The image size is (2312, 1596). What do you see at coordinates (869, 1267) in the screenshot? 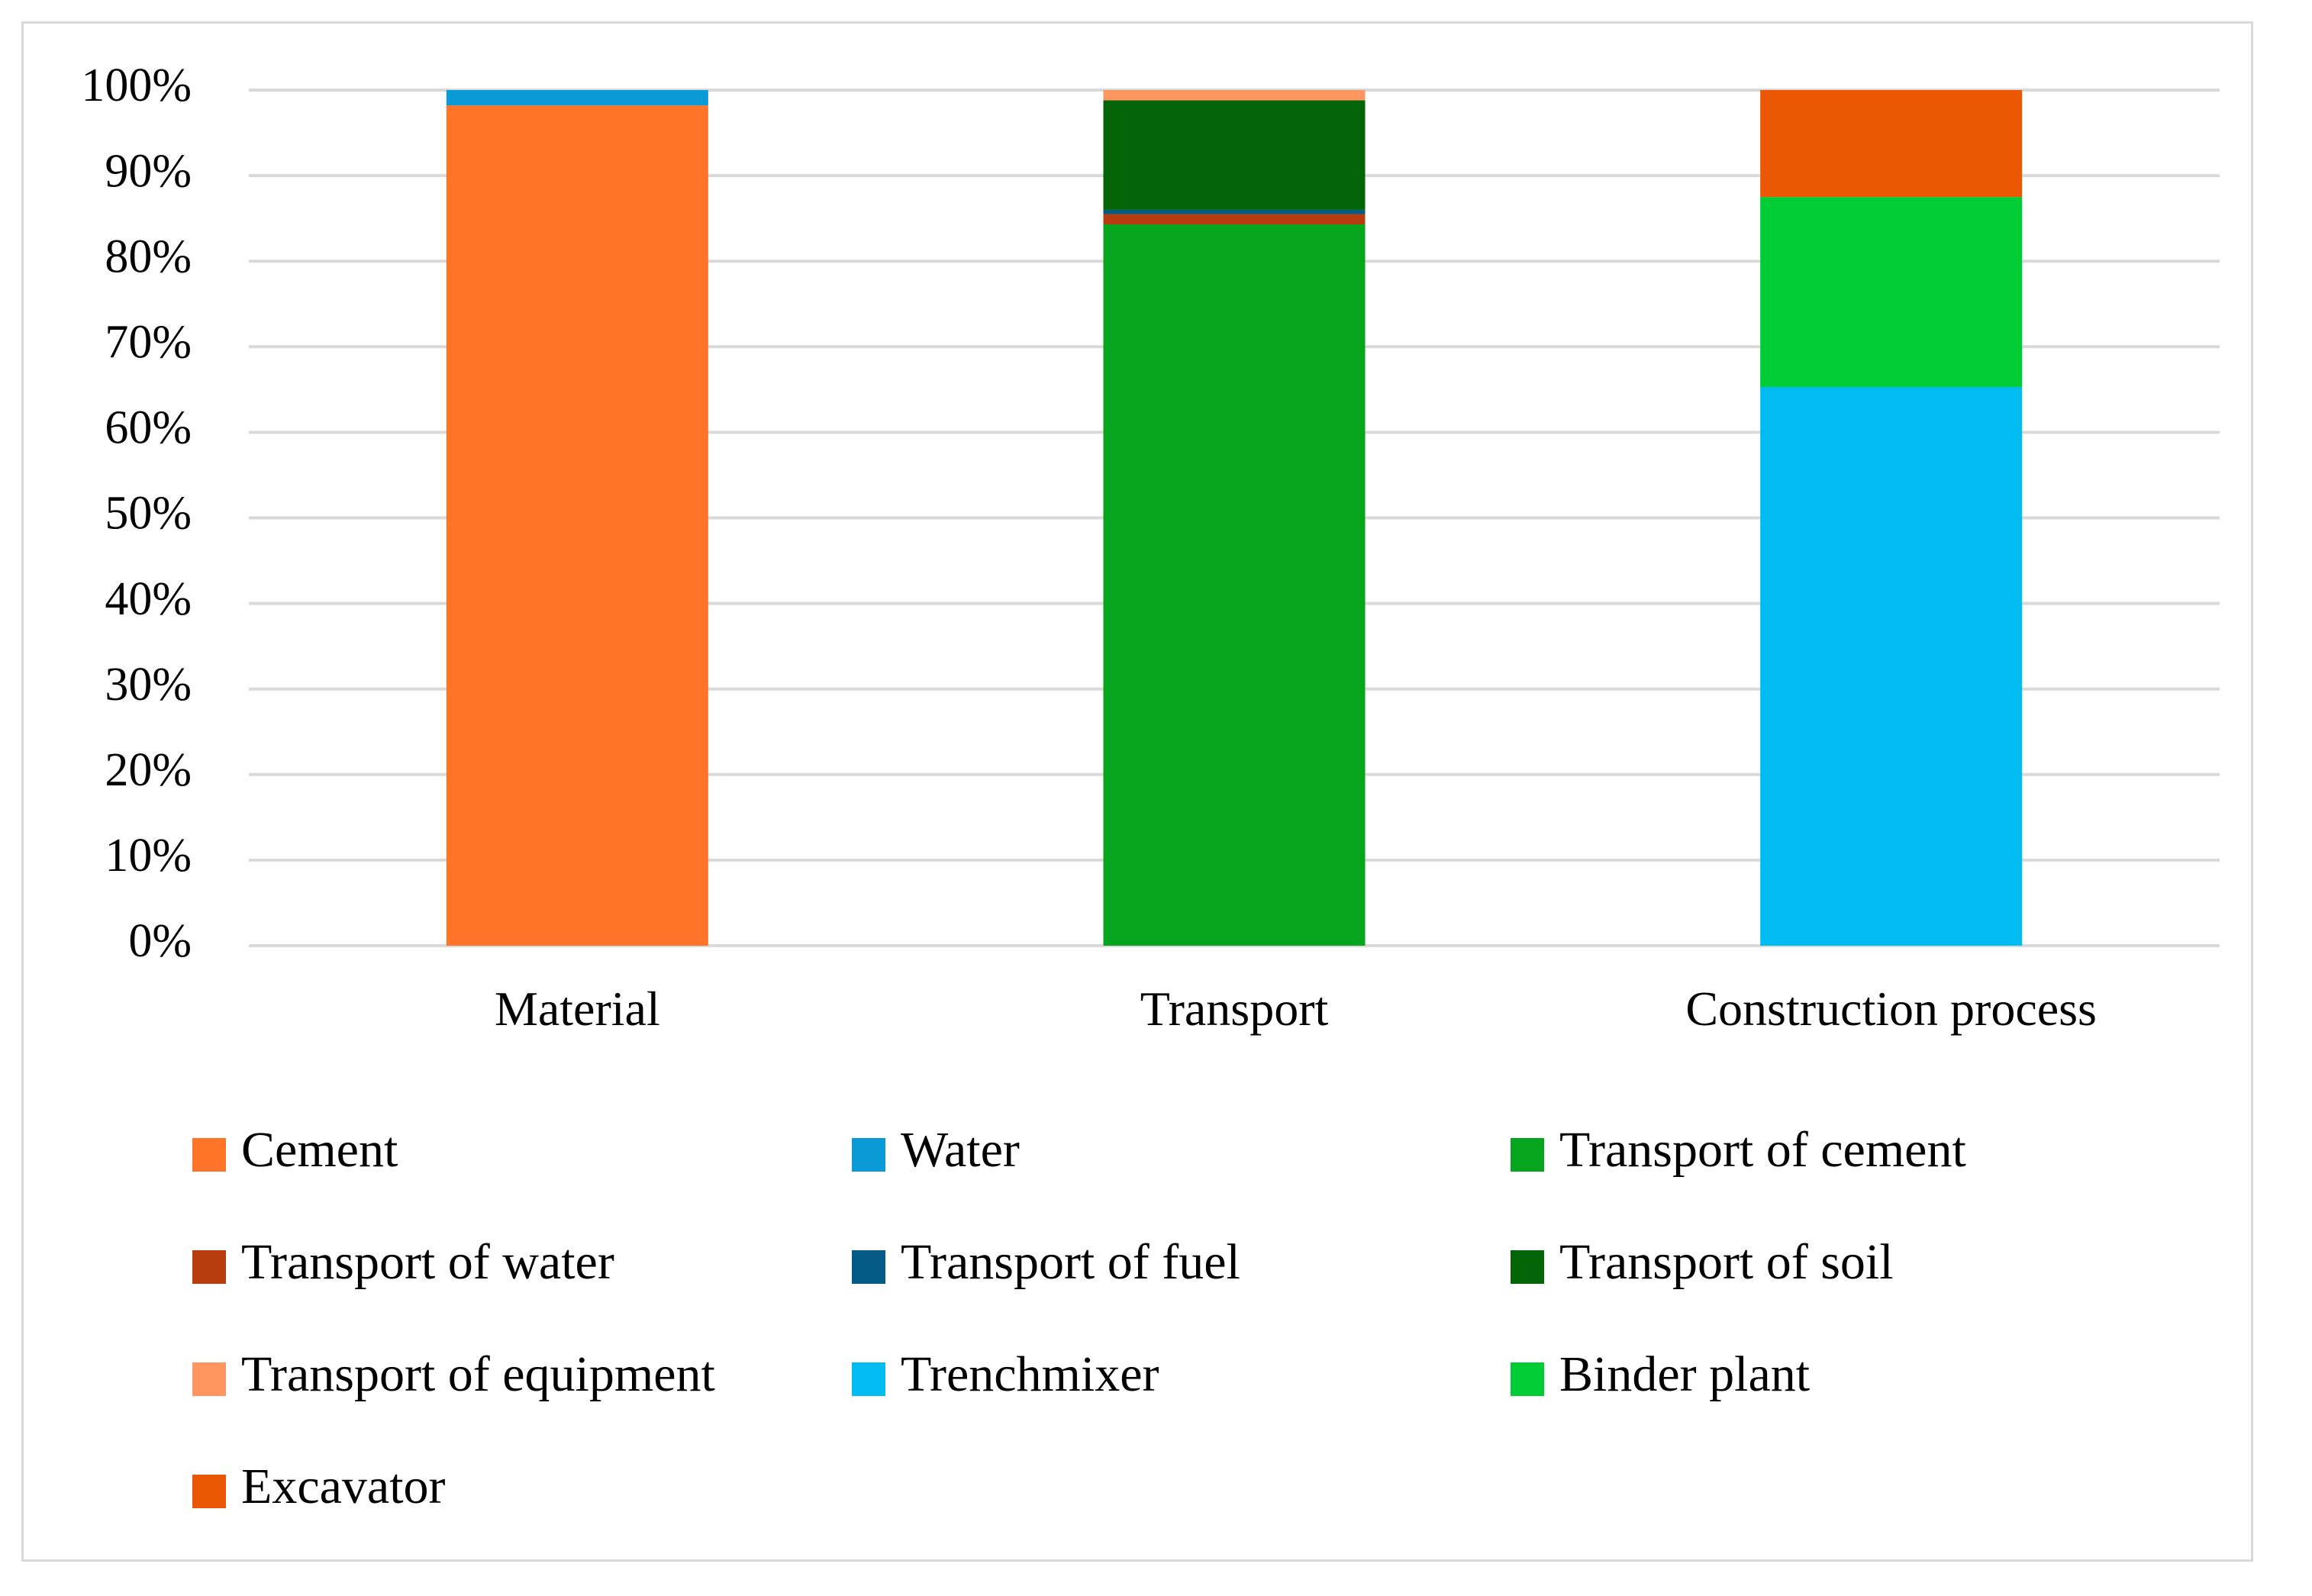
I see `legend-swatch-transport-of-fuel` at bounding box center [869, 1267].